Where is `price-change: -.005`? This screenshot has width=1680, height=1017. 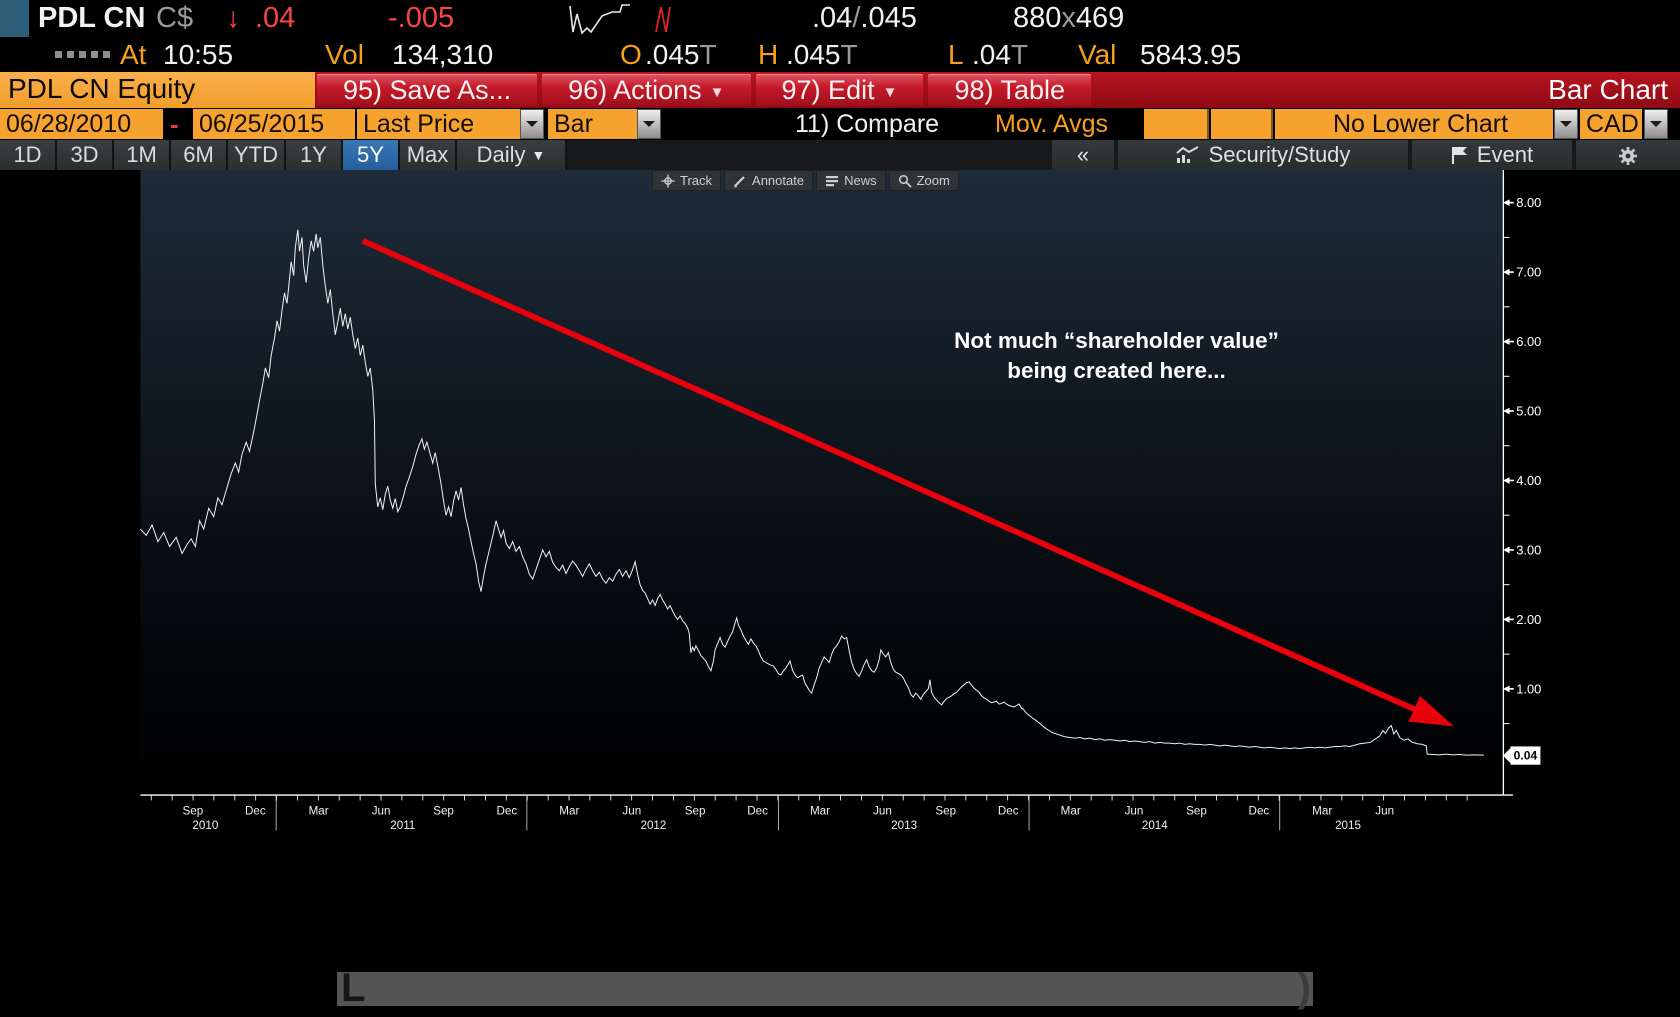
price-change: -.005 is located at coordinates (421, 18).